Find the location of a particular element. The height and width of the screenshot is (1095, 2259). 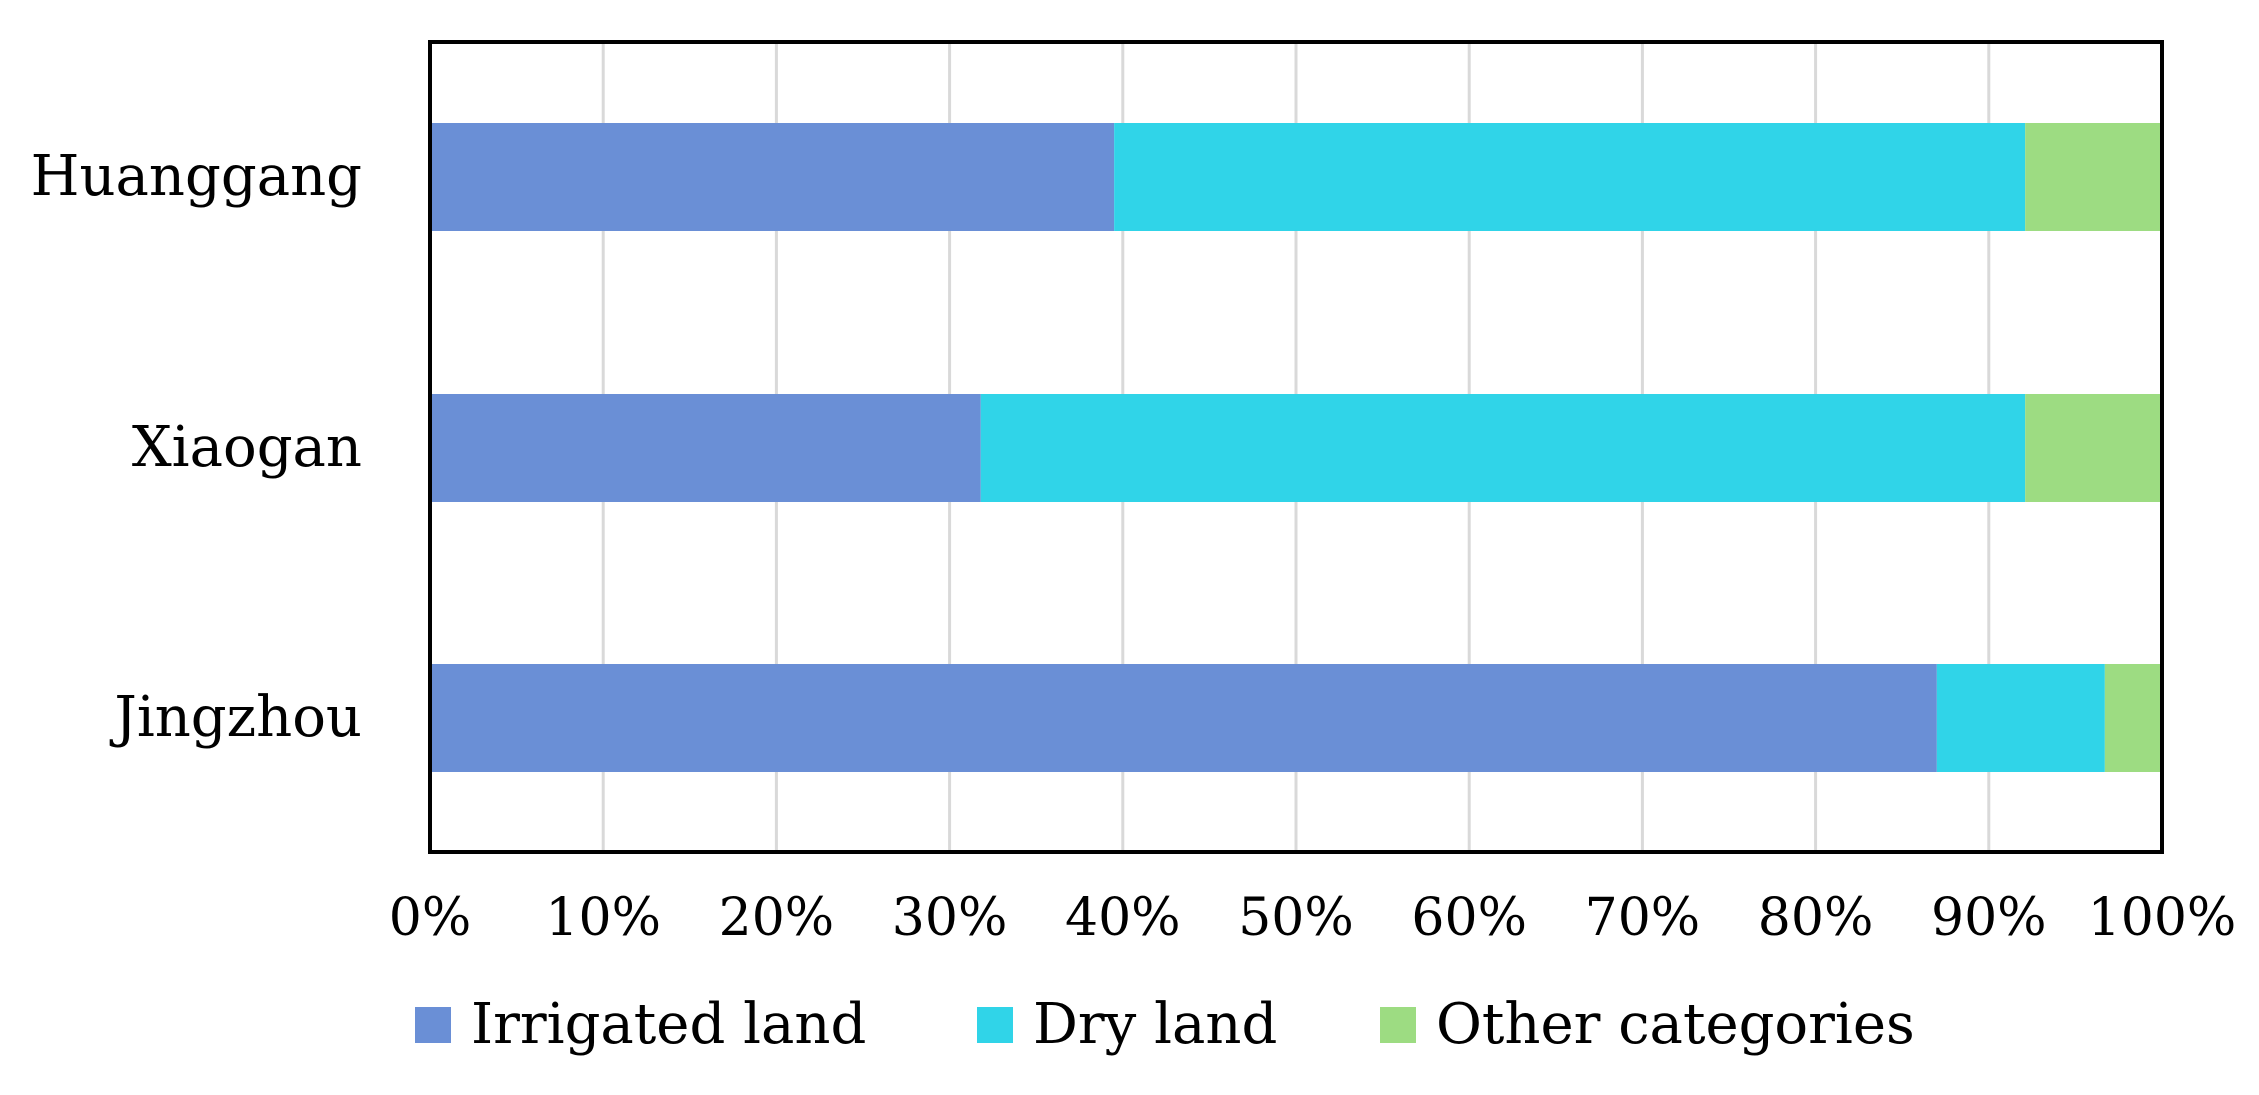

bar-jingzhou-other-categories is located at coordinates (2133, 718).